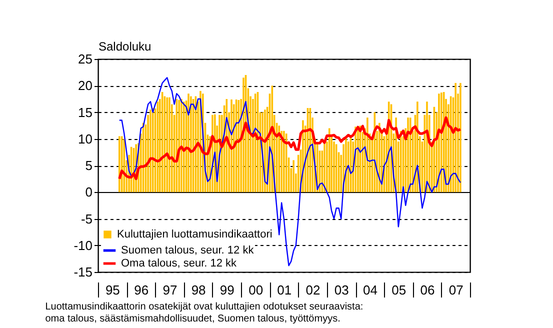 This screenshot has width=553, height=328. What do you see at coordinates (427, 290) in the screenshot?
I see `x-tick-label: 06` at bounding box center [427, 290].